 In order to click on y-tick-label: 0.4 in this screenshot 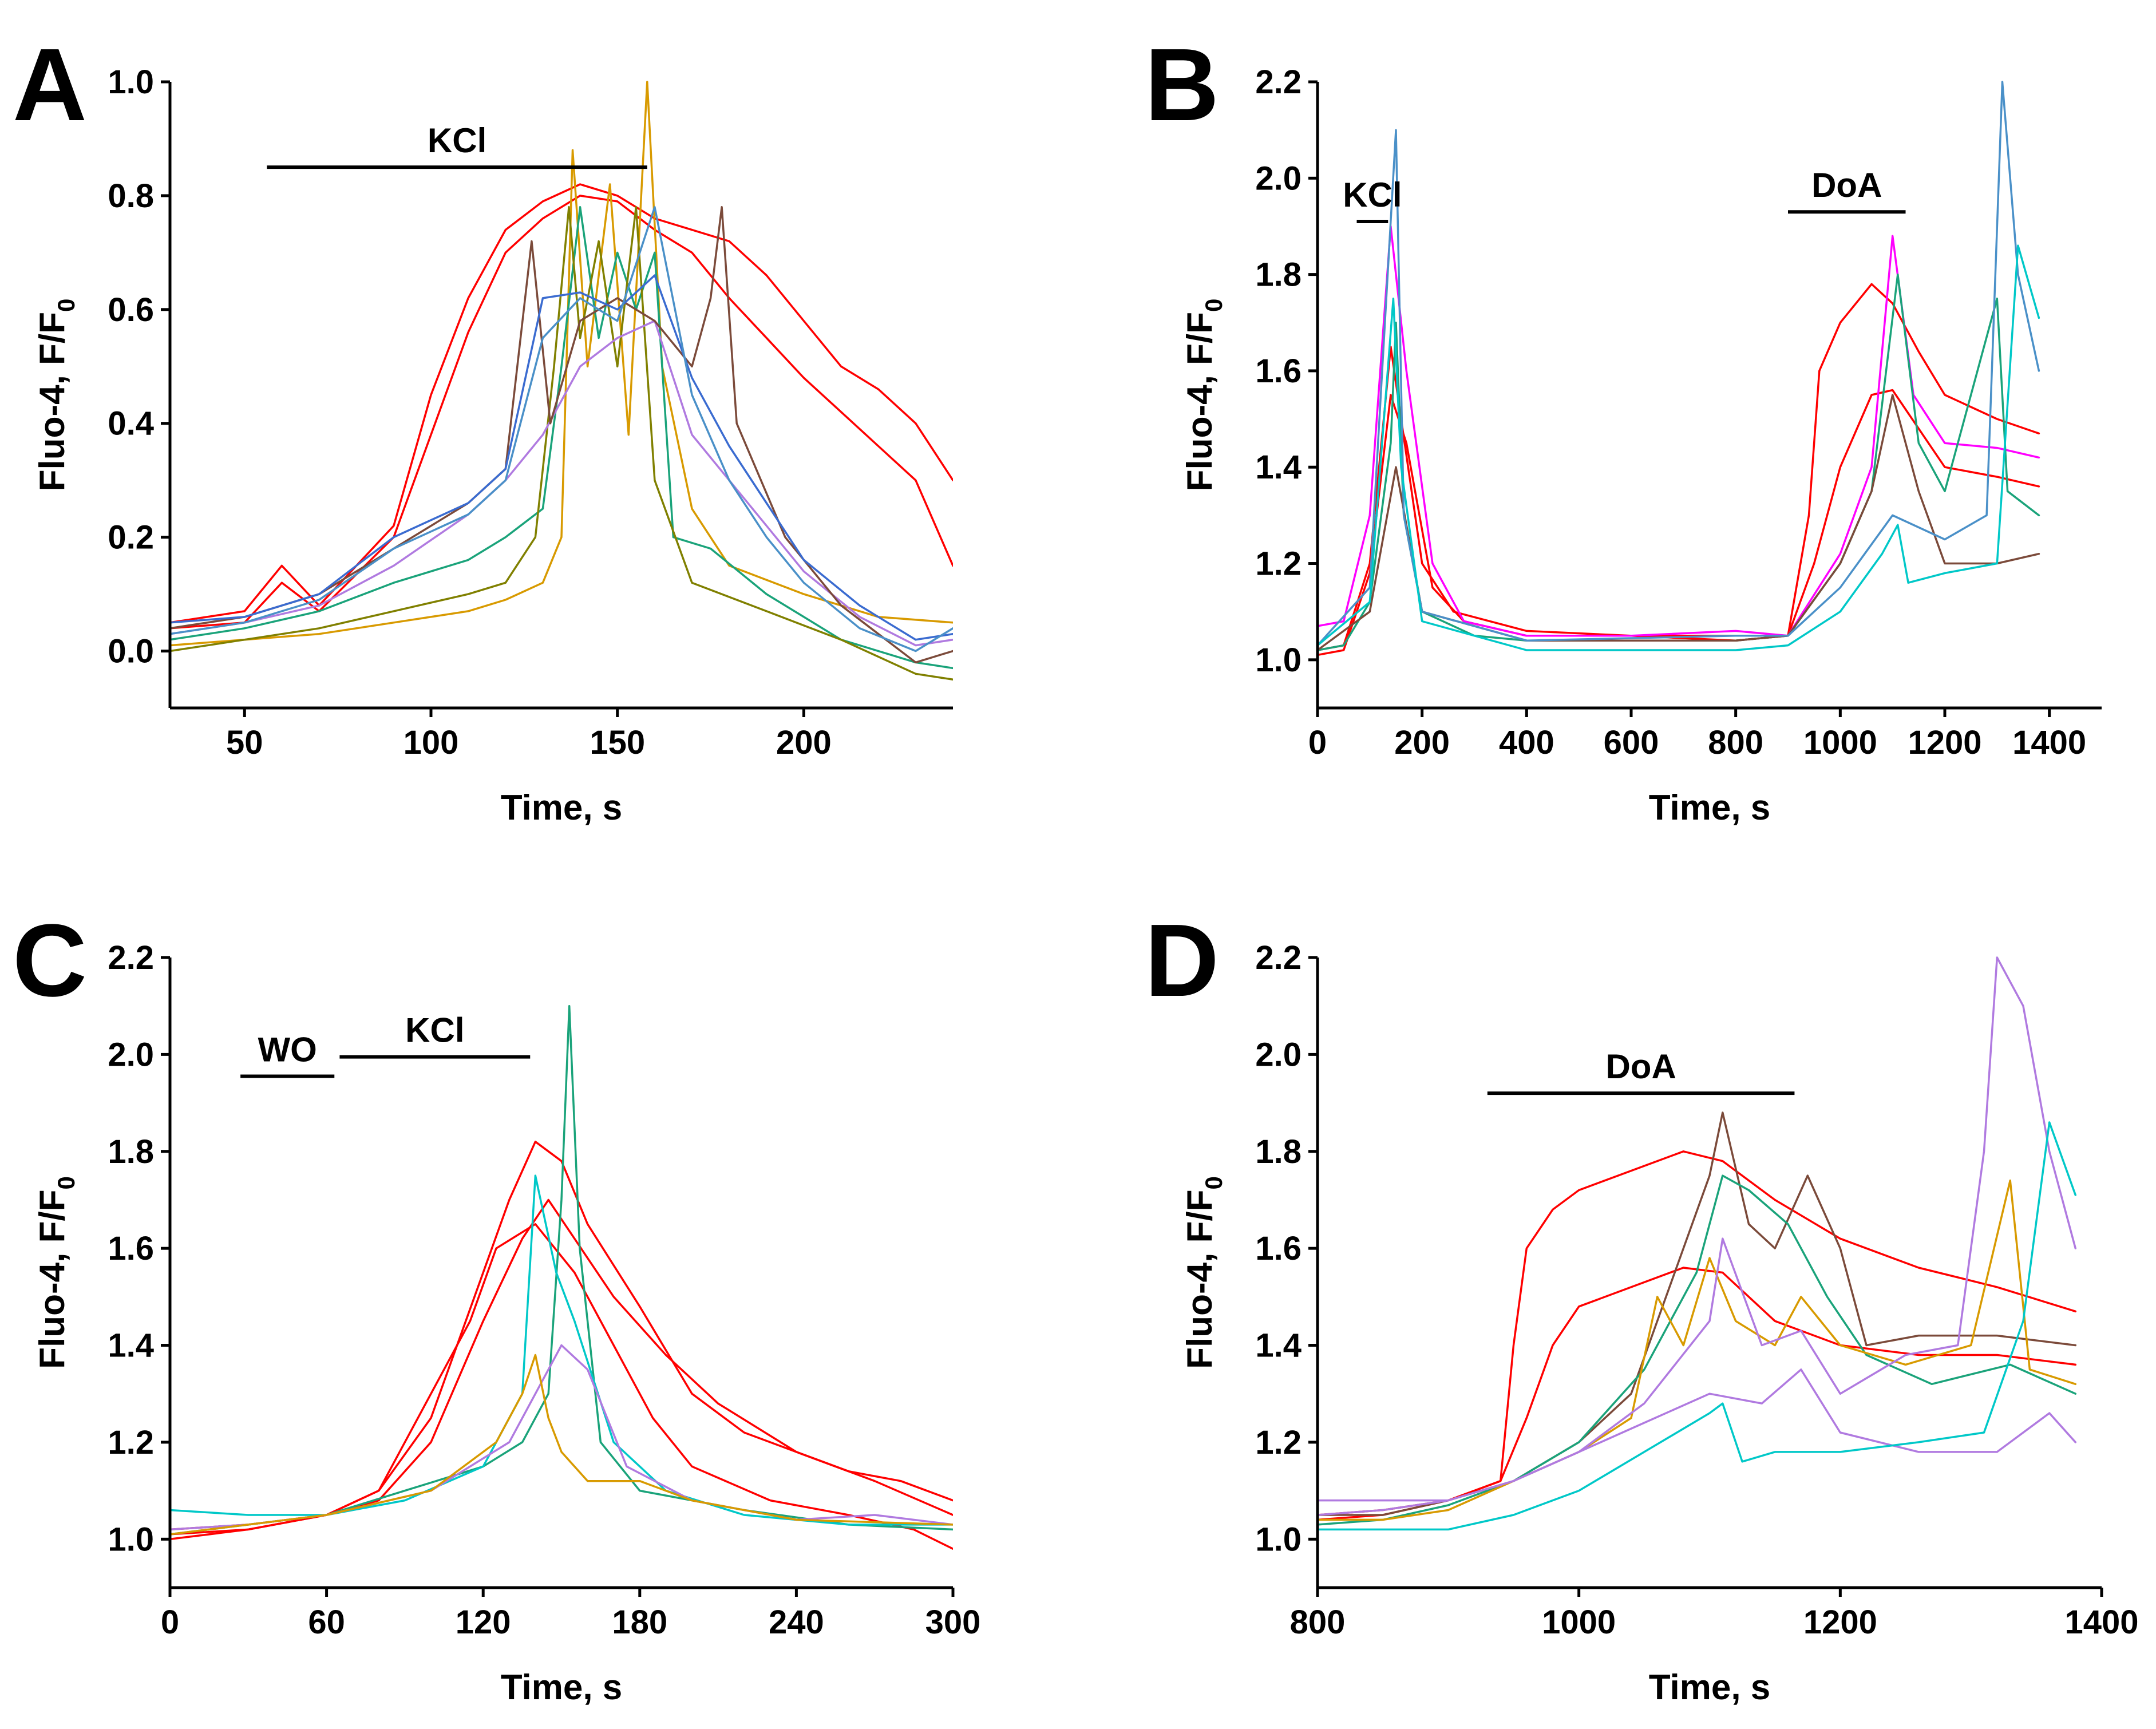, I will do `click(131, 423)`.